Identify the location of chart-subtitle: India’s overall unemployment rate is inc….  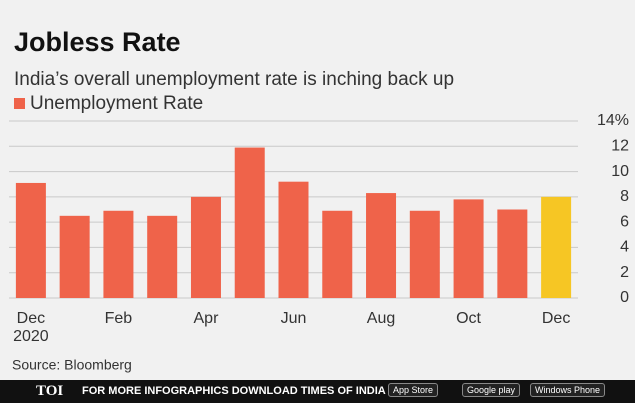
(234, 79).